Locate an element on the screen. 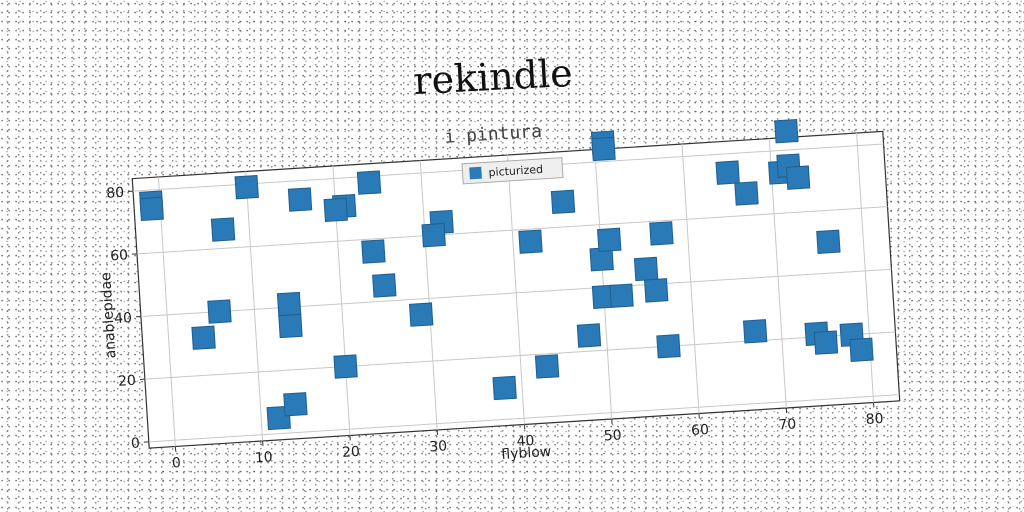 The height and width of the screenshot is (512, 1024). chart-subtitle: i pintura is located at coordinates (493, 134).